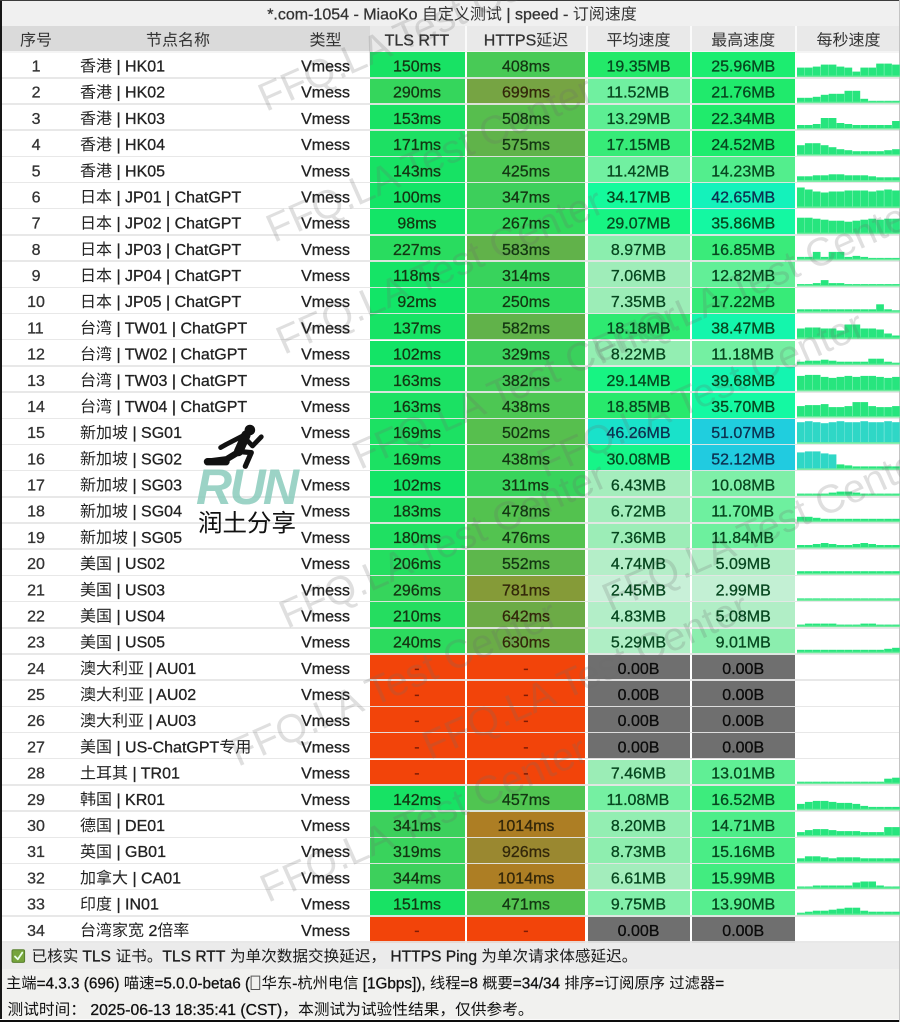 The image size is (900, 1022). I want to click on svg-text: 6.61MB, so click(638, 878).